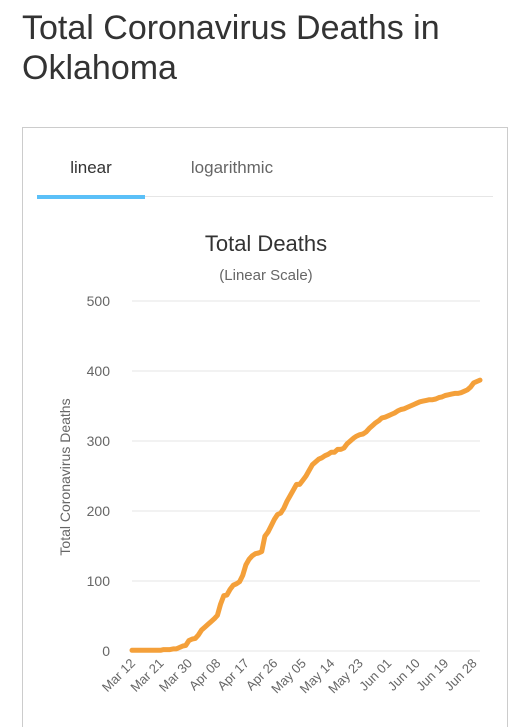 This screenshot has width=530, height=727. I want to click on page-title: Total Coronavirus Deaths in Oklahoma, so click(231, 48).